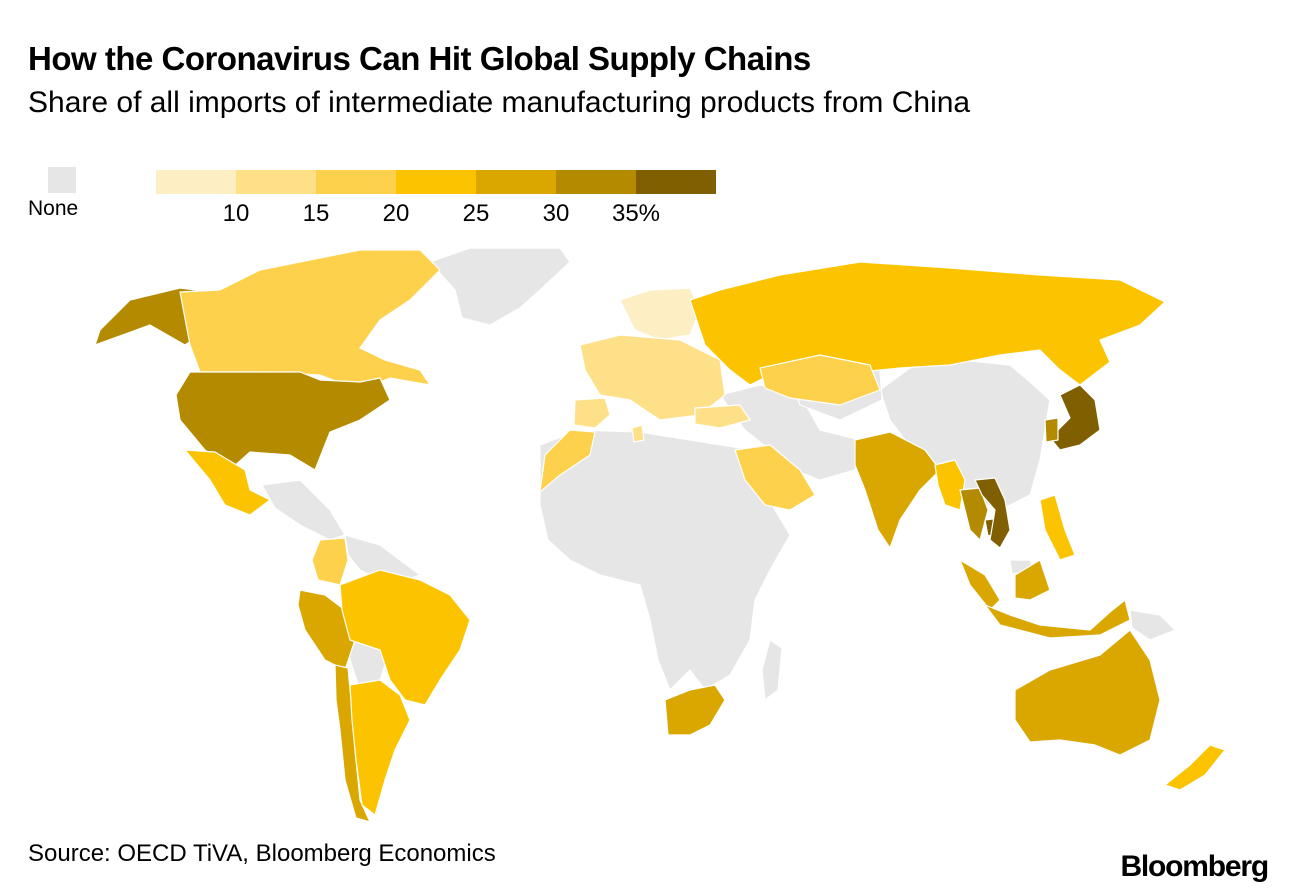 The width and height of the screenshot is (1296, 894). What do you see at coordinates (283, 421) in the screenshot?
I see `region-united-states` at bounding box center [283, 421].